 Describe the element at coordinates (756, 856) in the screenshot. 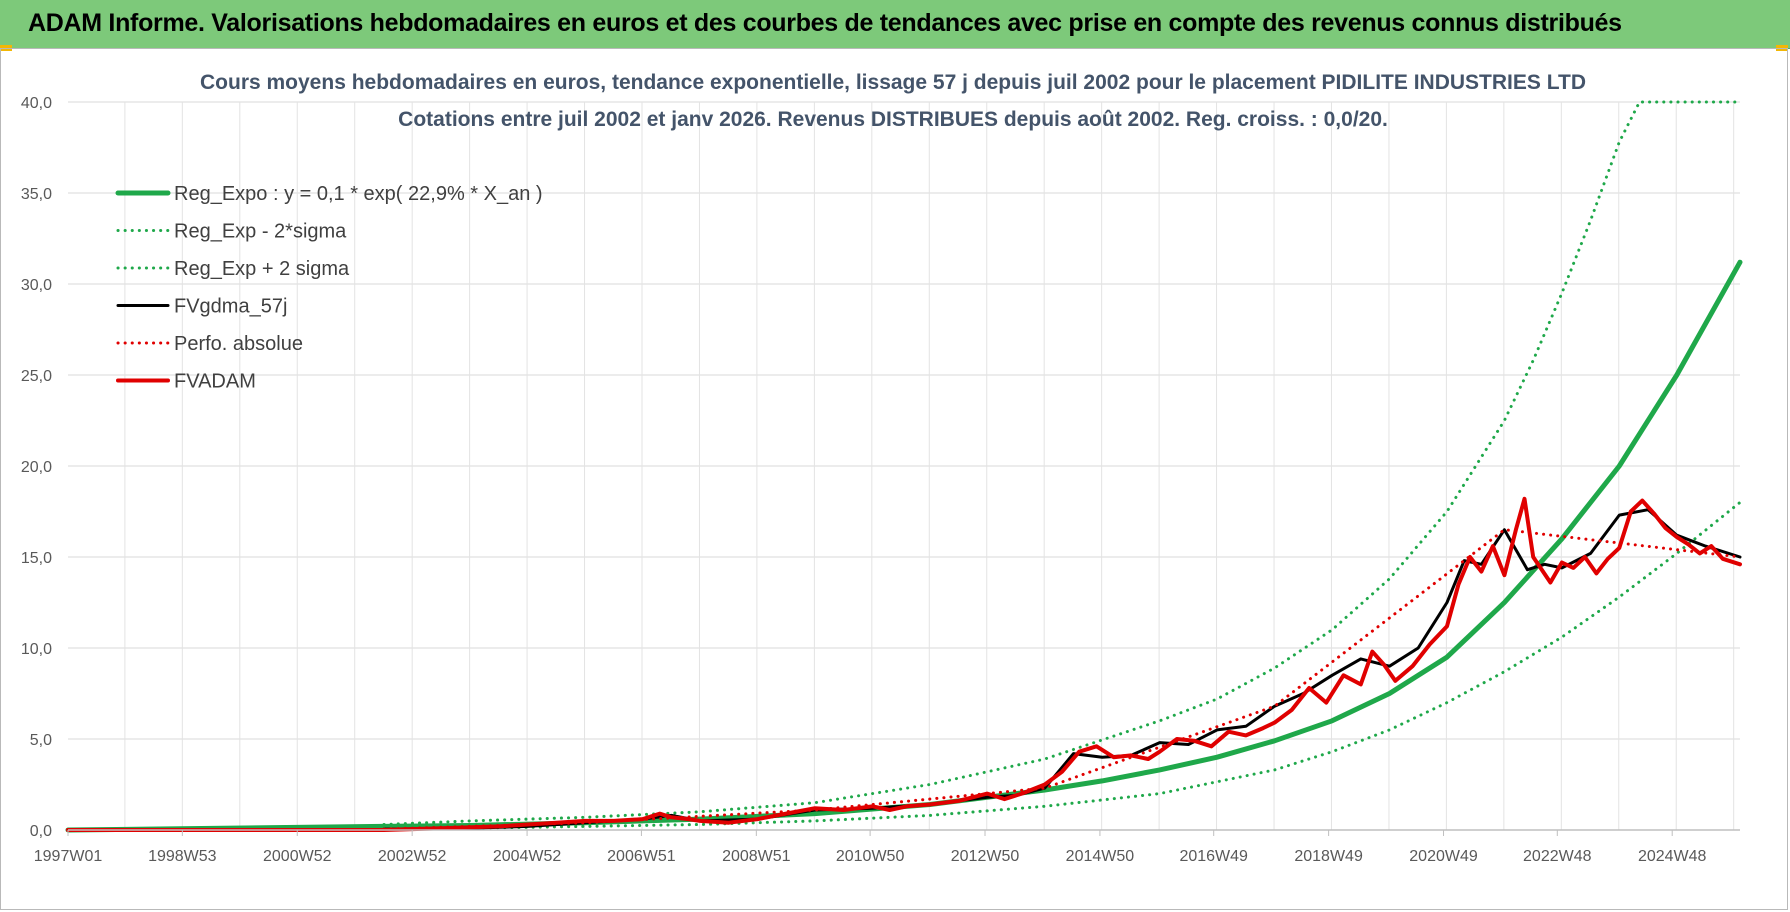

I see `x-tick-label: 2008W51` at that location.